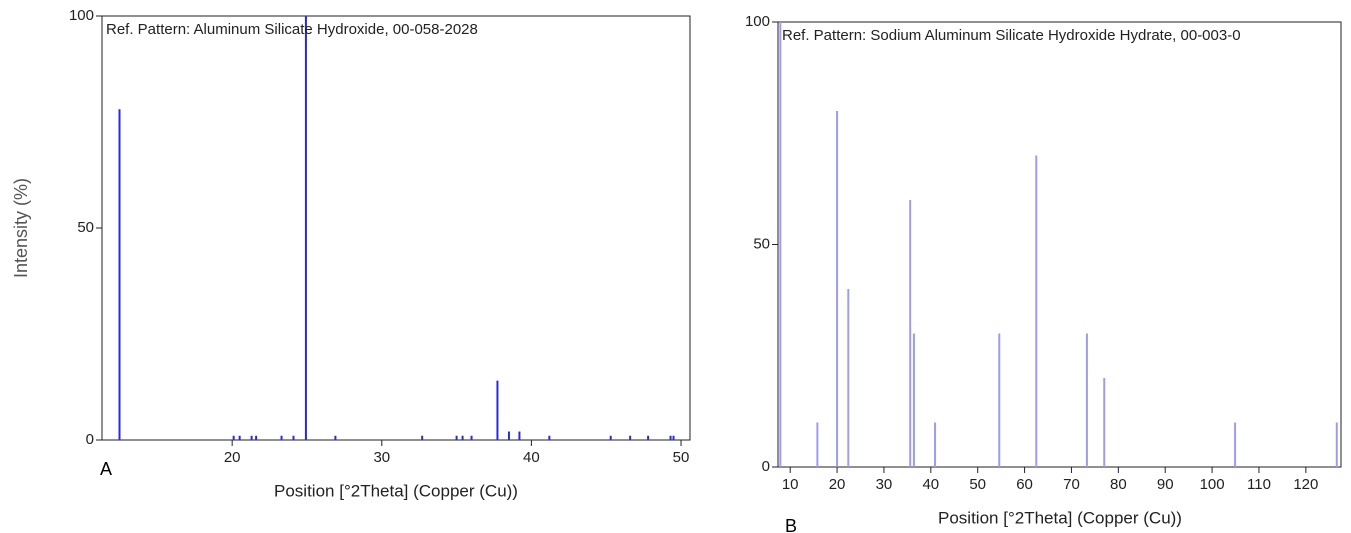 The height and width of the screenshot is (533, 1351). What do you see at coordinates (1165, 484) in the screenshot?
I see `x-tick-label: 90` at bounding box center [1165, 484].